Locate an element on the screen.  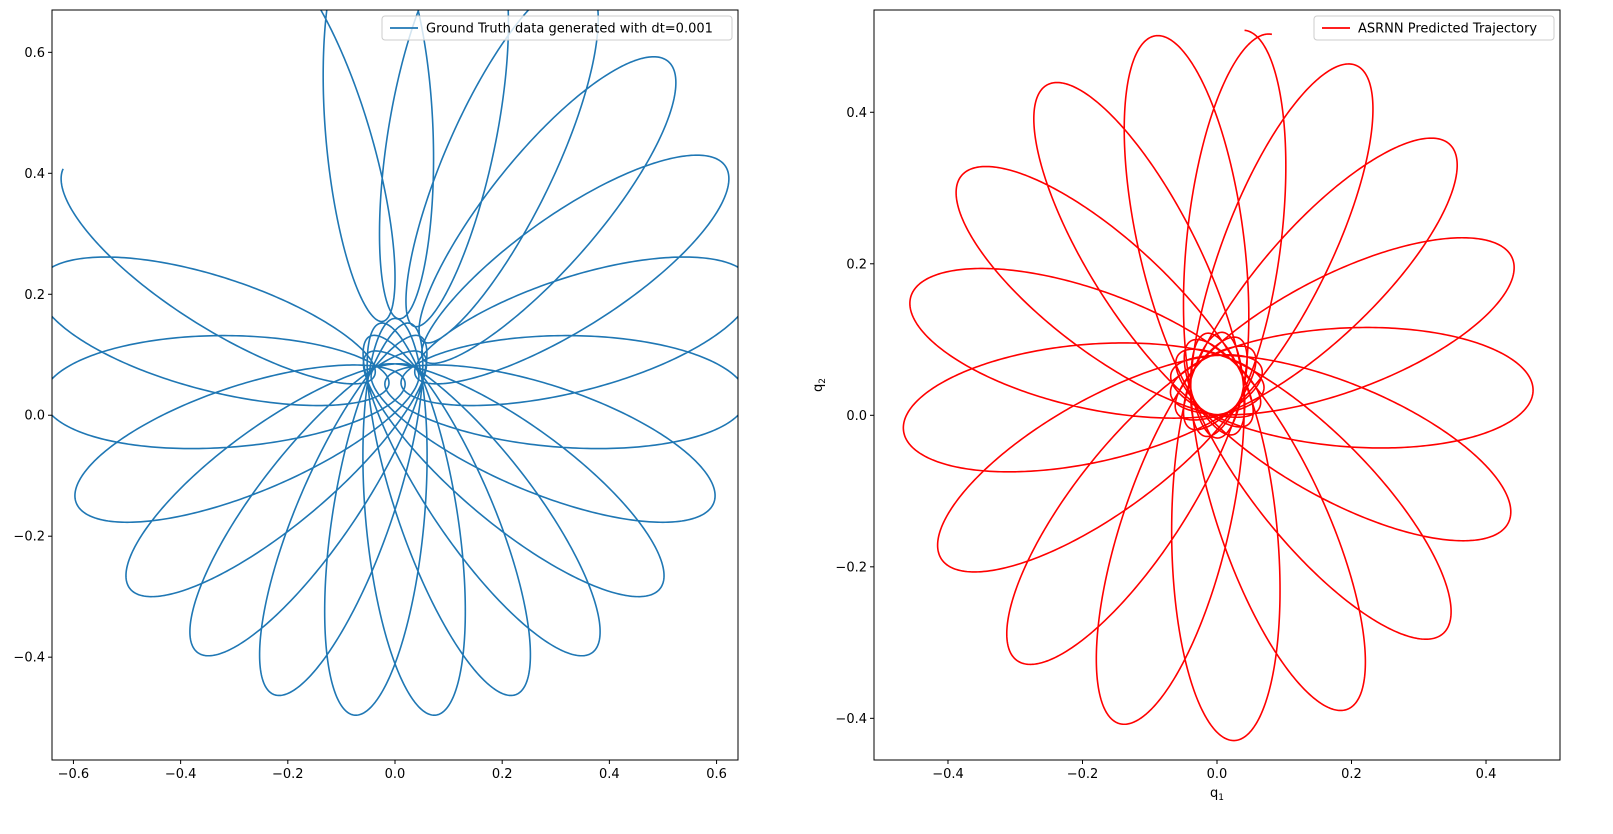
x-tick-label: 0.6 is located at coordinates (716, 774).